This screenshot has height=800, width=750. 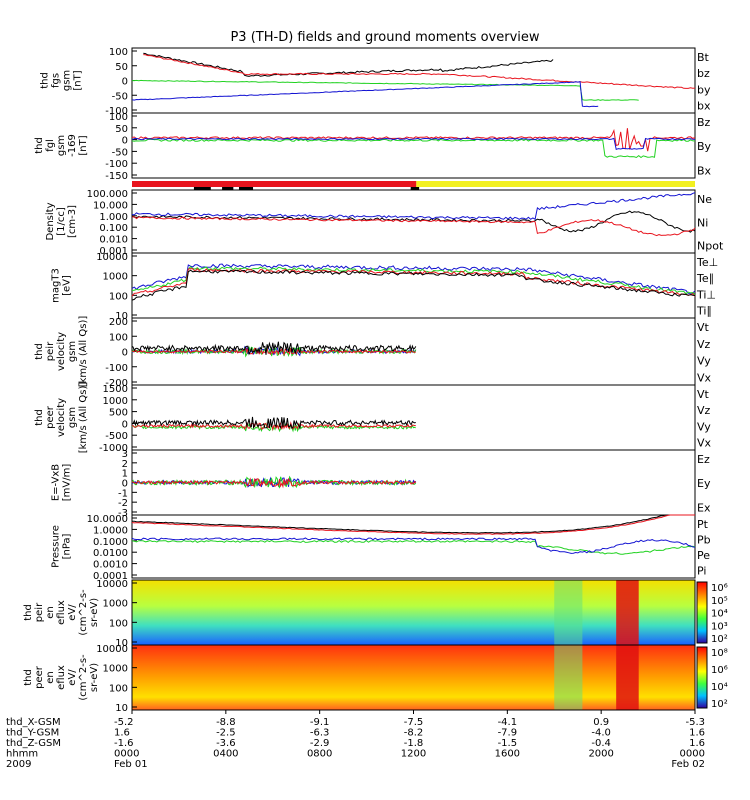 I want to click on pi-trace, so click(x=413, y=545).